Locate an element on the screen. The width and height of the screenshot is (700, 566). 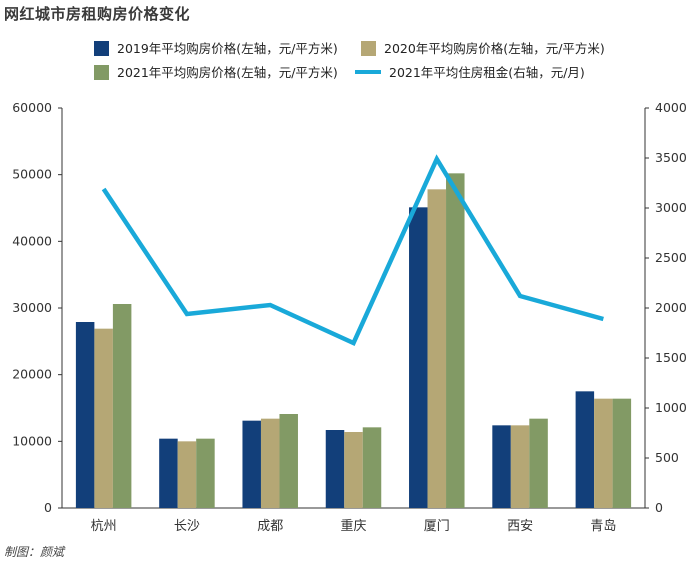
y-right-tick-label: 4000 is located at coordinates (671, 107).